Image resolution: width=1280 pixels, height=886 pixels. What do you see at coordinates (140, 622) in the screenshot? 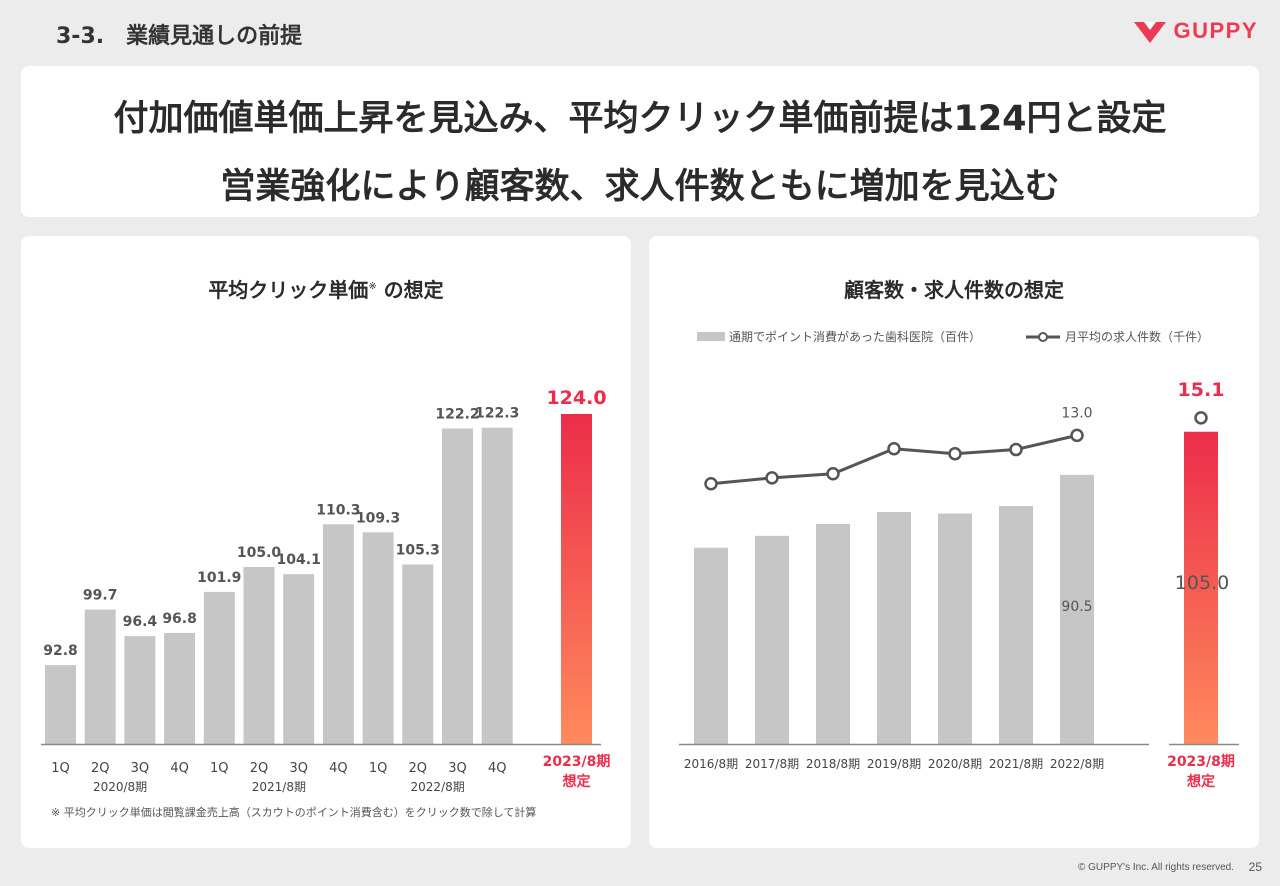
I see `data-label: 96.4` at bounding box center [140, 622].